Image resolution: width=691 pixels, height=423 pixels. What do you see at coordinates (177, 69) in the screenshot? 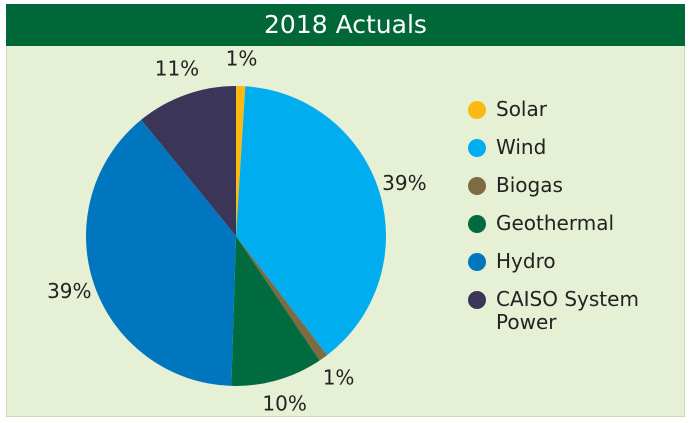
I see `data-label: 11%` at bounding box center [177, 69].